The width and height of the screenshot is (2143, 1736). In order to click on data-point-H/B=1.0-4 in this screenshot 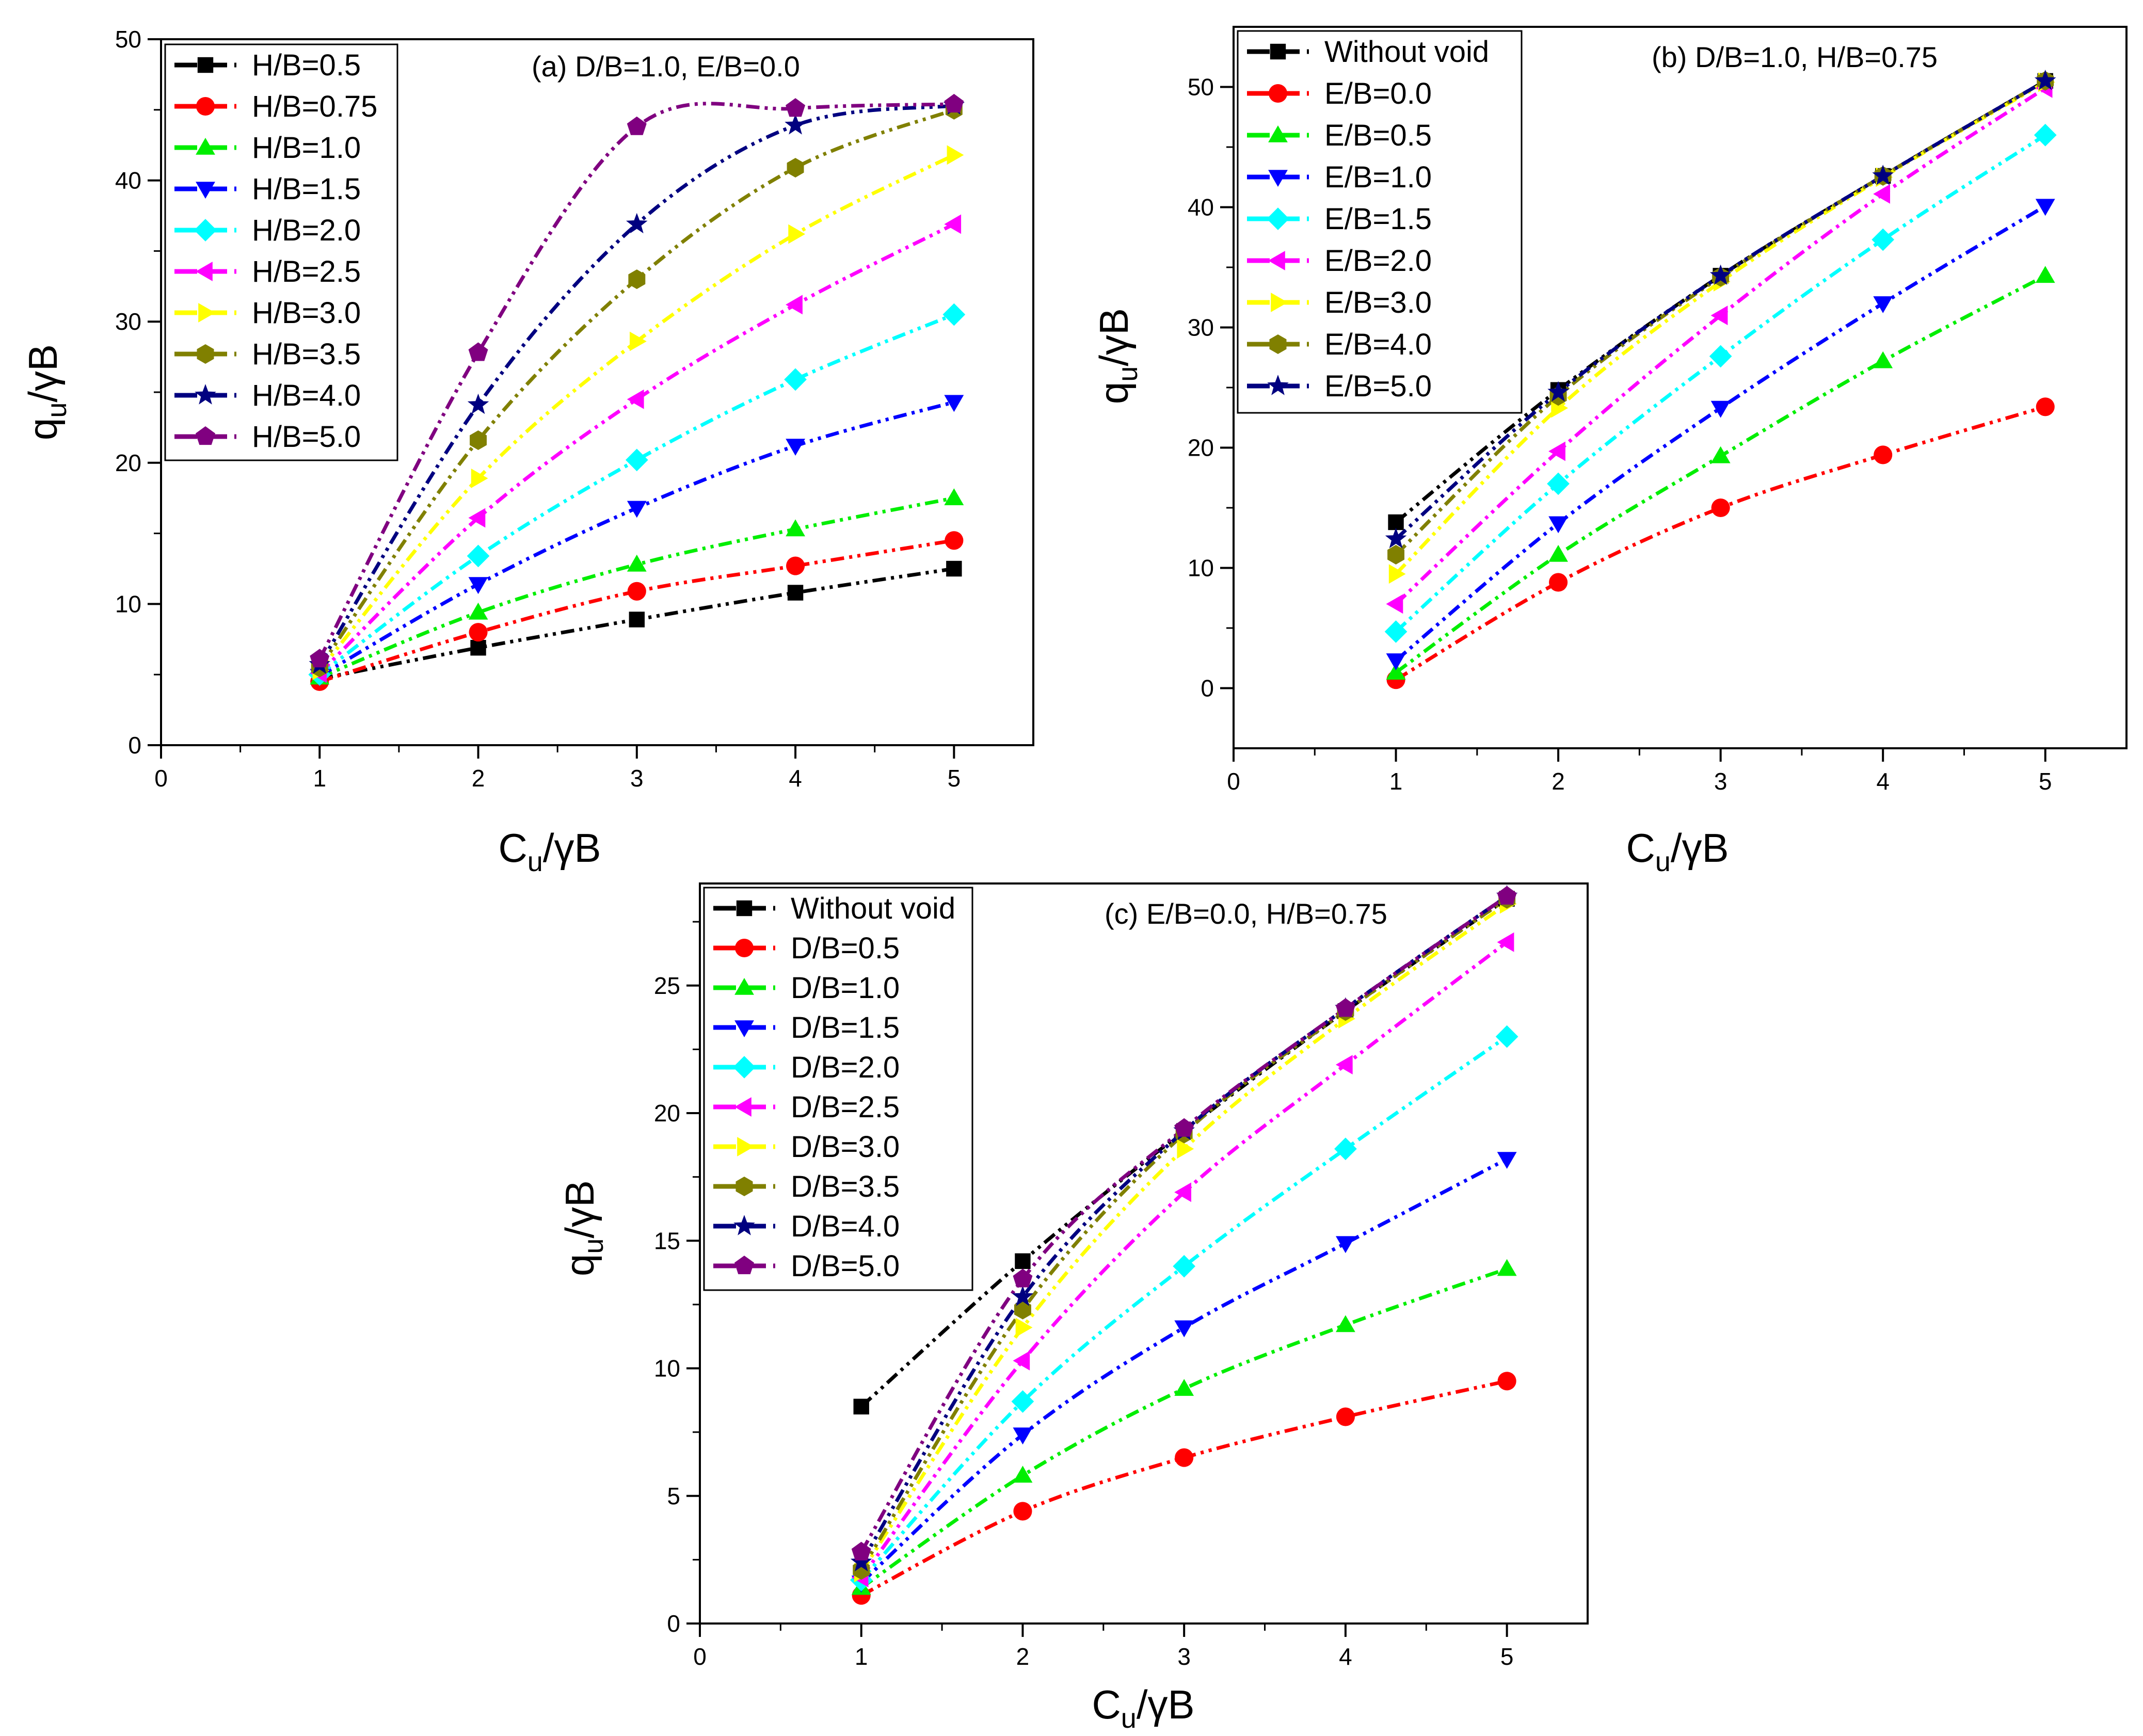, I will do `click(795, 528)`.